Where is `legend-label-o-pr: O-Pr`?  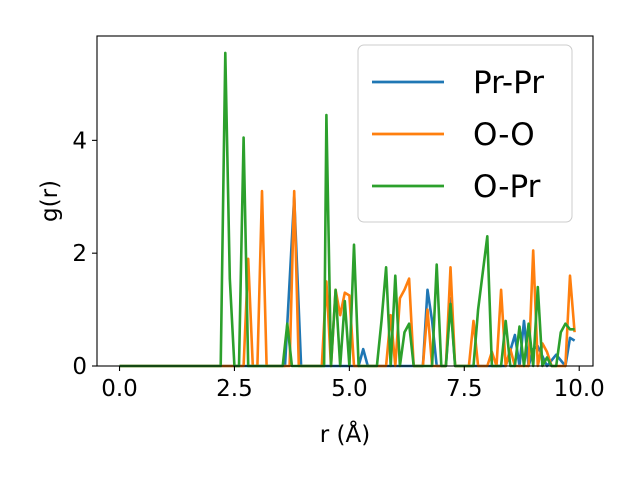 legend-label-o-pr: O-Pr is located at coordinates (507, 187).